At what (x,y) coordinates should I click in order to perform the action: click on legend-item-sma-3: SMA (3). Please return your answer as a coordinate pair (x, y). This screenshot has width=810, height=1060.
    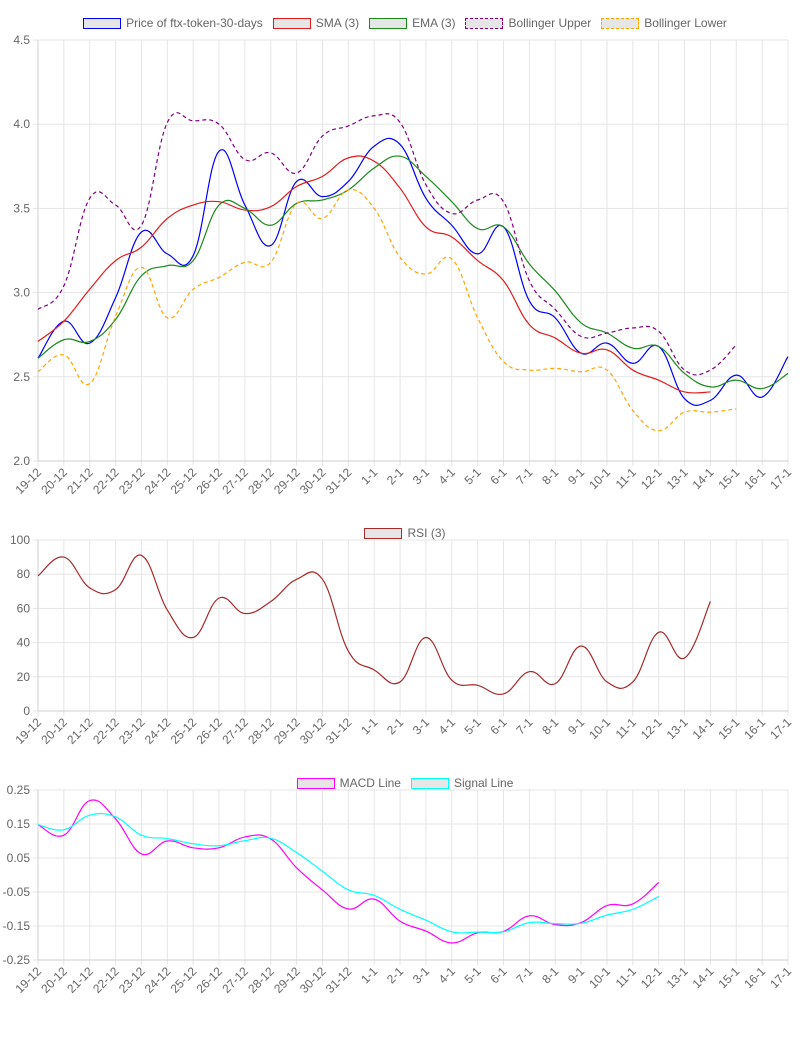
    Looking at the image, I should click on (315, 23).